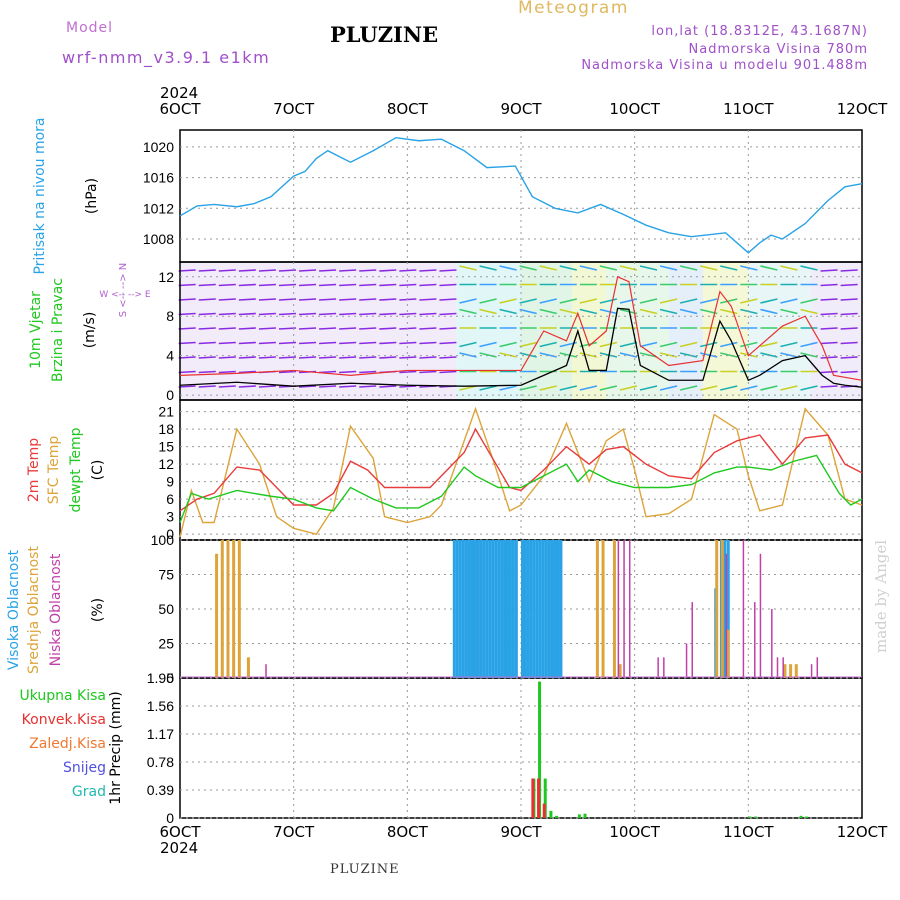  What do you see at coordinates (521, 195) in the screenshot?
I see `pressure-line` at bounding box center [521, 195].